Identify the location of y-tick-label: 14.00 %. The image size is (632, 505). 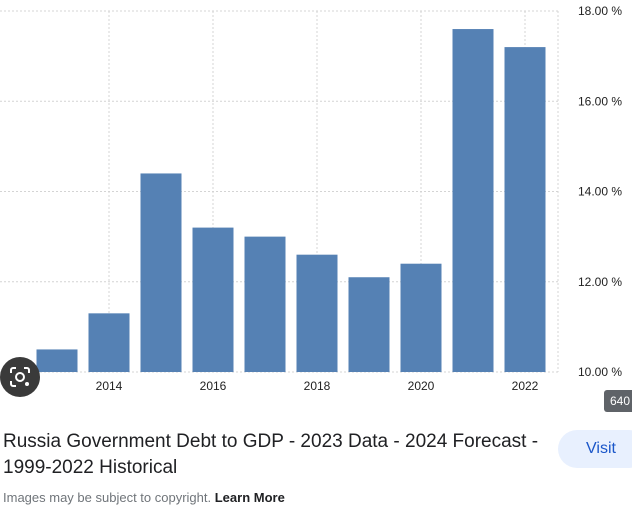
(600, 192).